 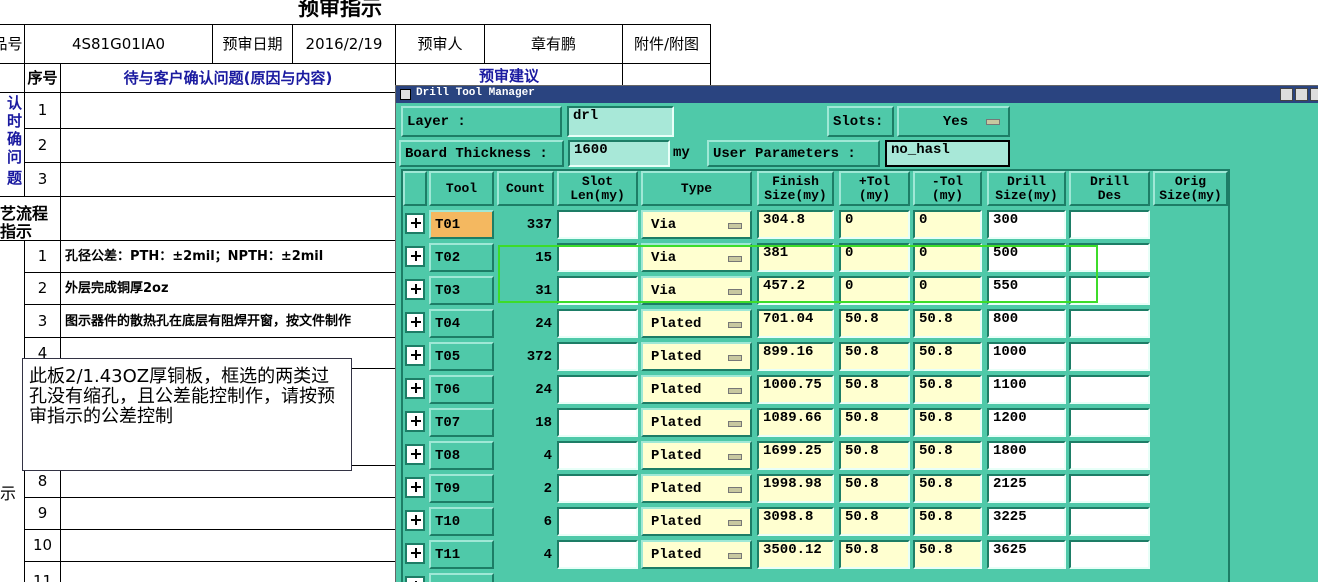 I want to click on user-params-field: no_hasl, so click(x=947, y=153).